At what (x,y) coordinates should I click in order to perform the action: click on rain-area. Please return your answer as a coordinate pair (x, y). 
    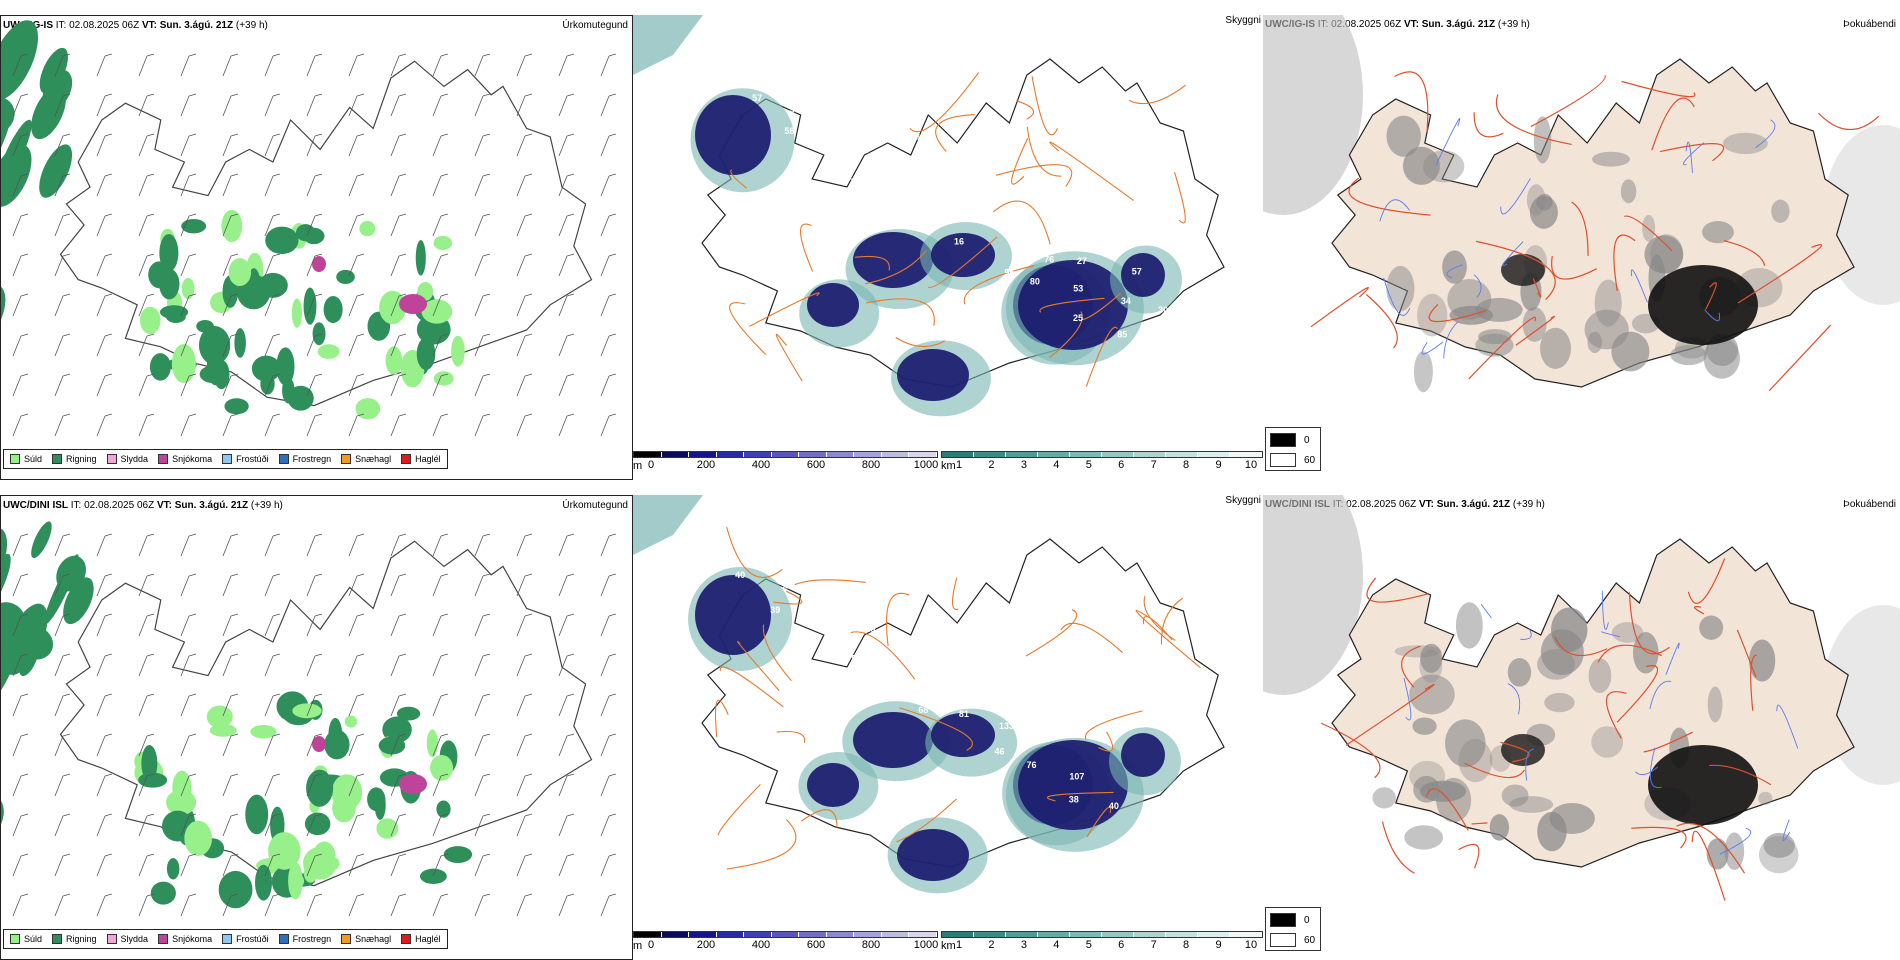
    Looking at the image, I should click on (78, 601).